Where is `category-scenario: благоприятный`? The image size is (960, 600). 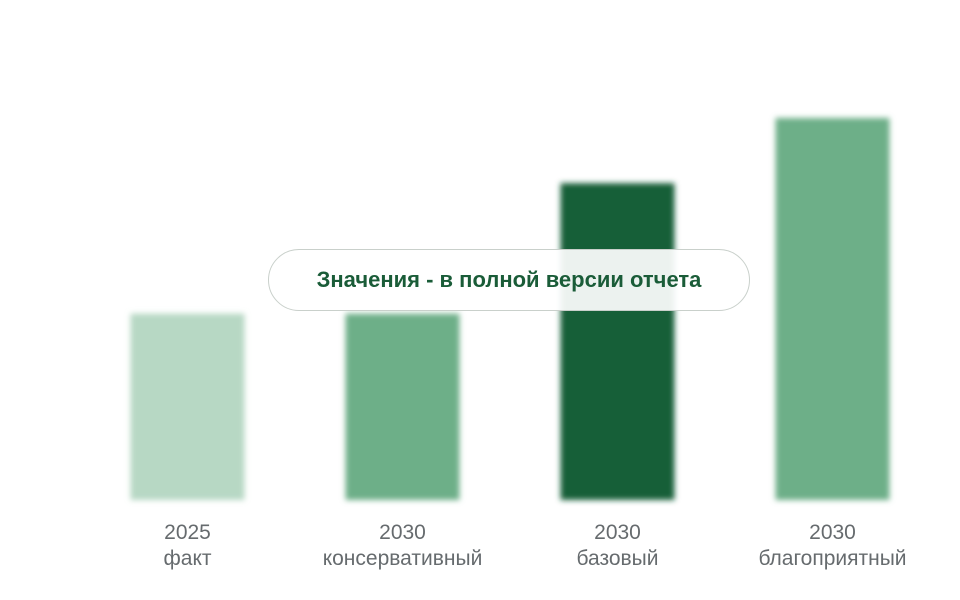 category-scenario: благоприятный is located at coordinates (832, 558).